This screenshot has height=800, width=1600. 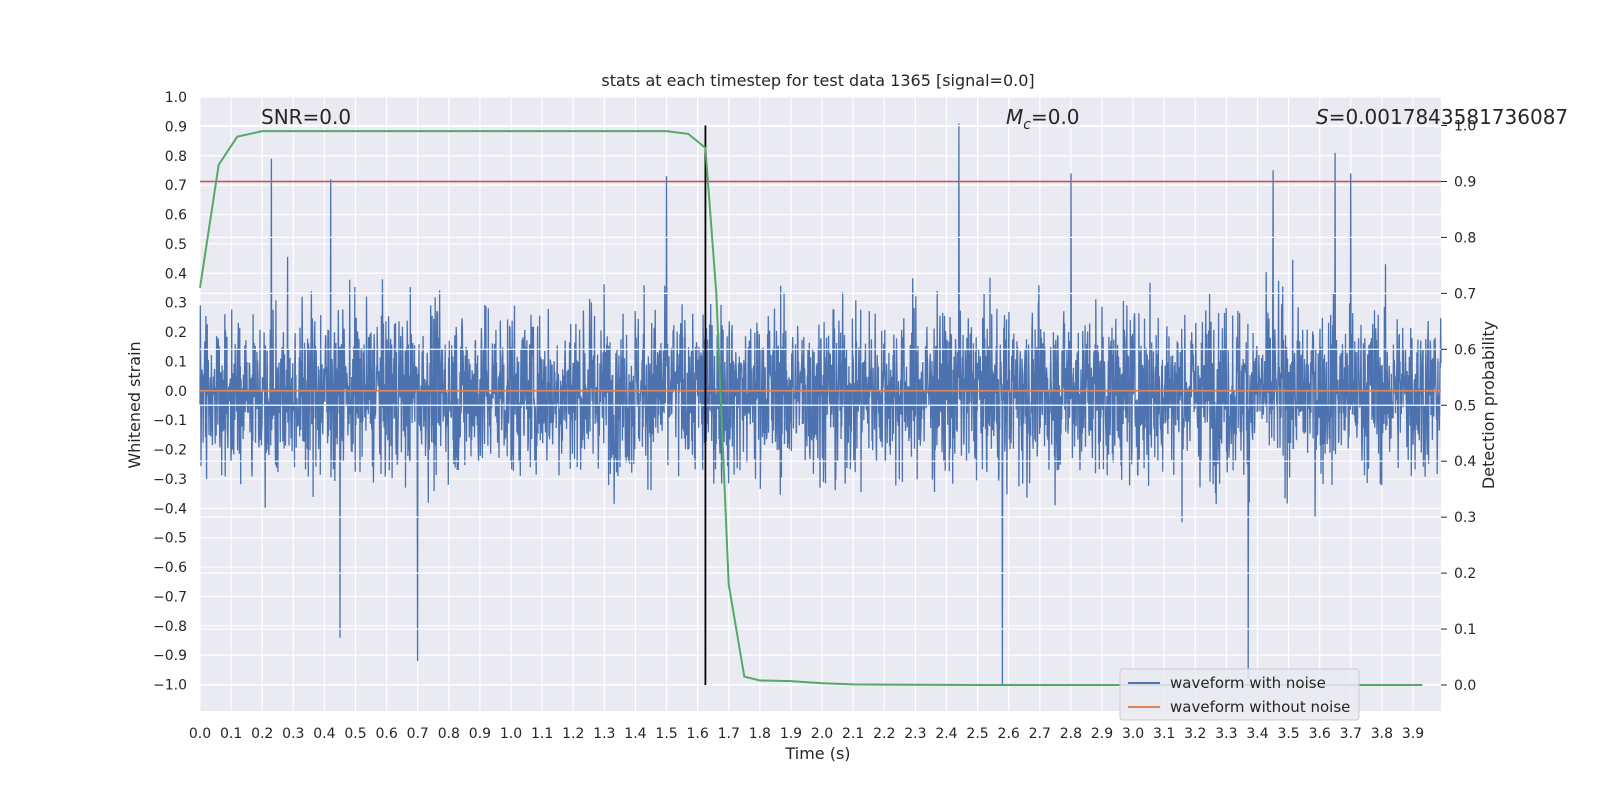 I want to click on y-tick-label: −0.3, so click(x=170, y=480).